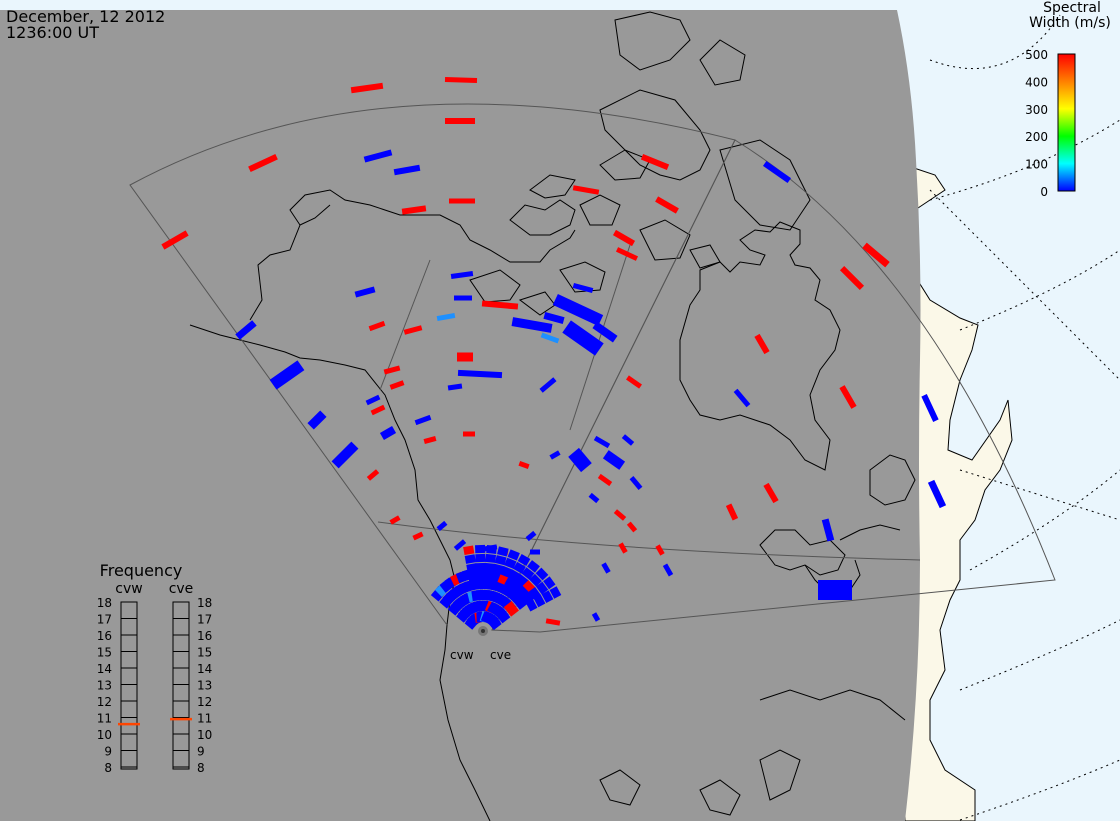 The image size is (1120, 821). Describe the element at coordinates (181, 589) in the screenshot. I see `frequency-radar-cve: cve` at that location.